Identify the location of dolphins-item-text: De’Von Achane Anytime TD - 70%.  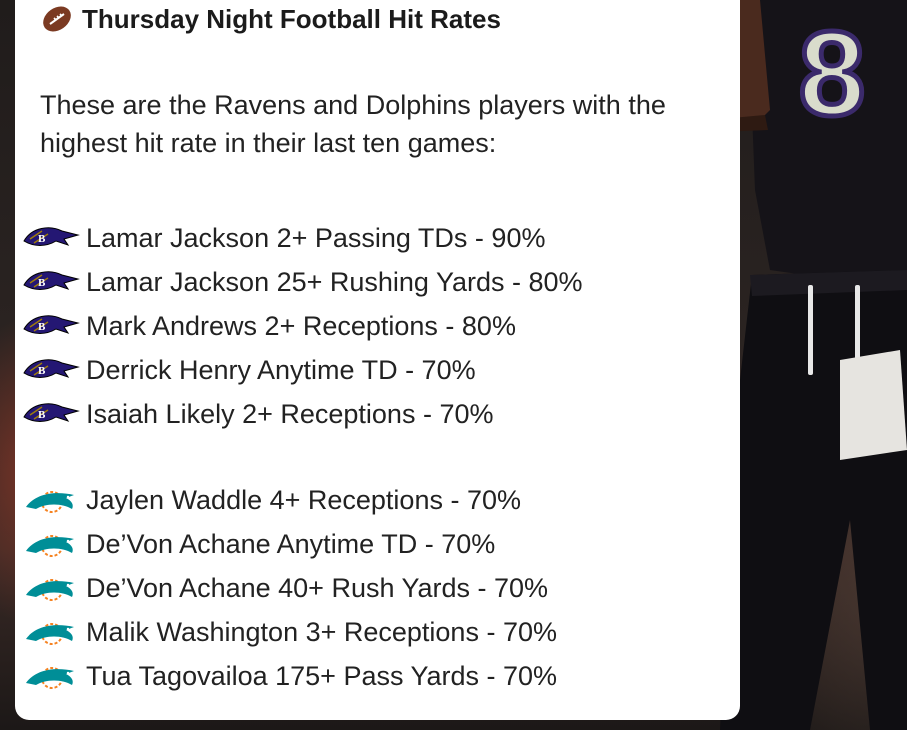
(291, 543).